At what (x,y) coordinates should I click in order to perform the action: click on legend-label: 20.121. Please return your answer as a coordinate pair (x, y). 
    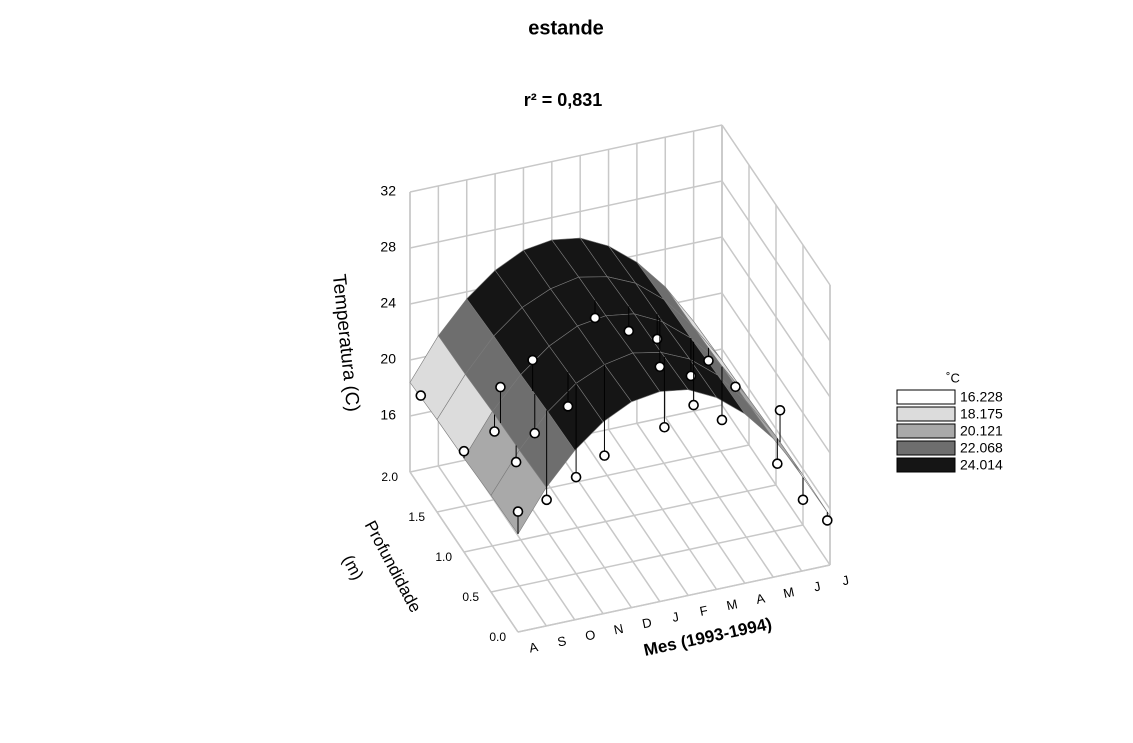
    Looking at the image, I should click on (981, 431).